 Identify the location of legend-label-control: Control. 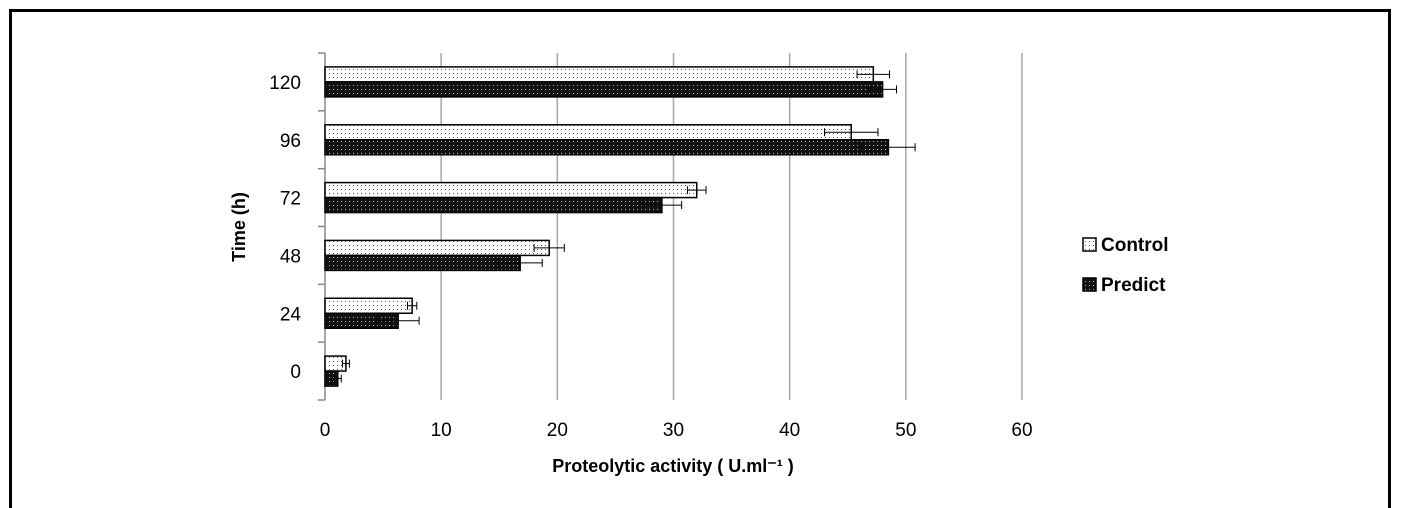
(1135, 245).